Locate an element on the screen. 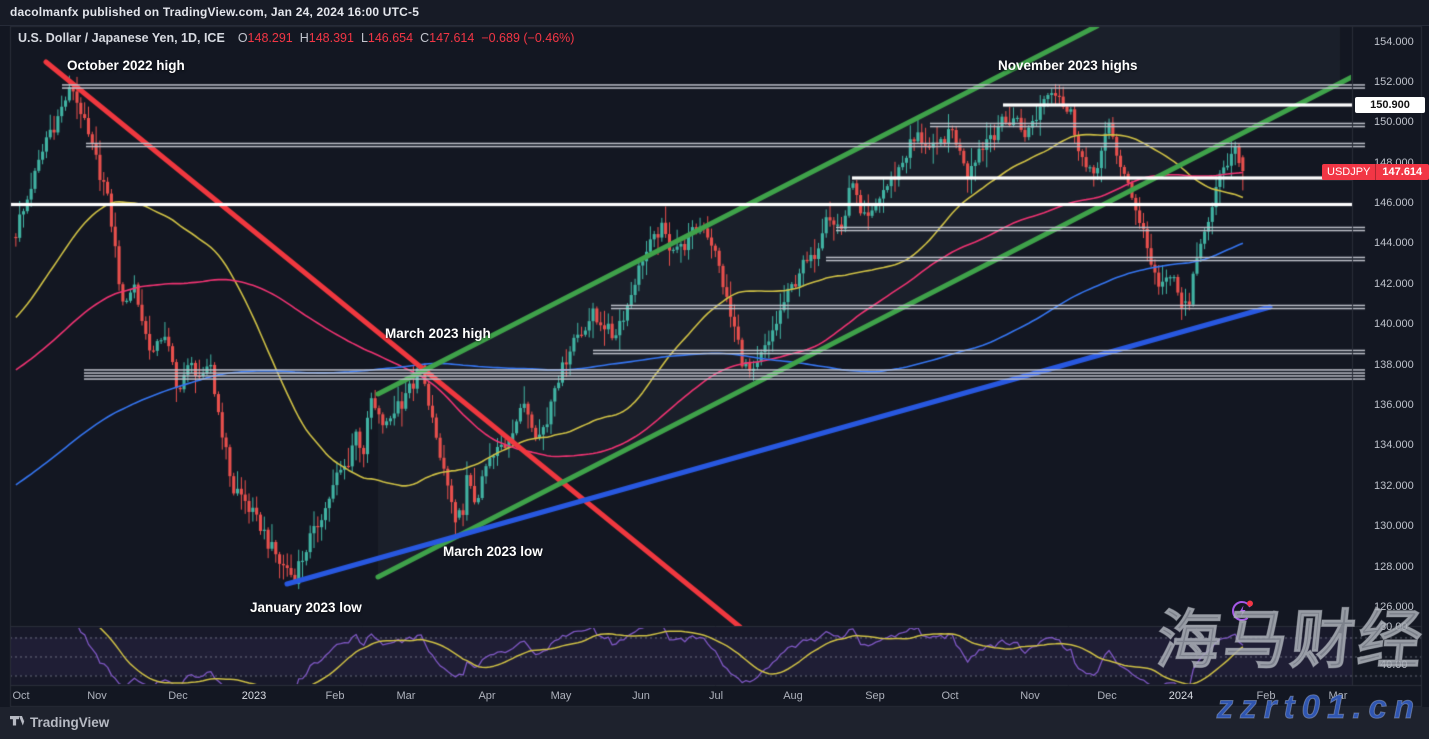 The image size is (1429, 739). price-tick-label: 138.000 is located at coordinates (1394, 365).